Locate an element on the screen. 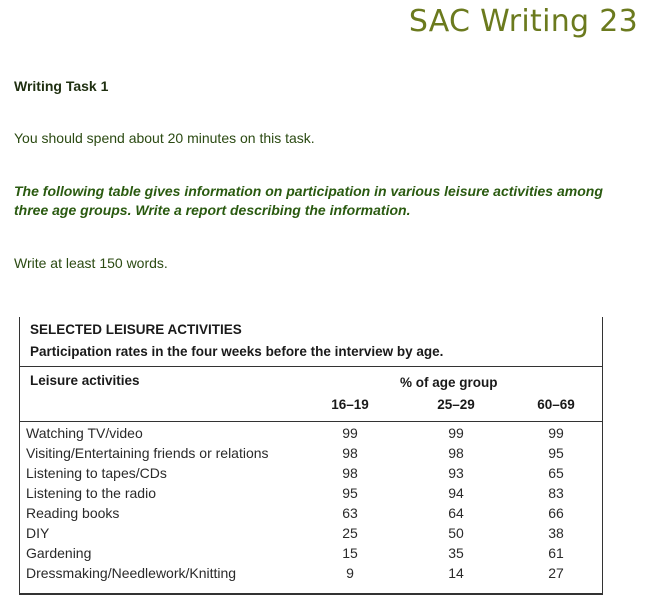 The width and height of the screenshot is (652, 611). task-heading: Writing Task 1 is located at coordinates (61, 86).